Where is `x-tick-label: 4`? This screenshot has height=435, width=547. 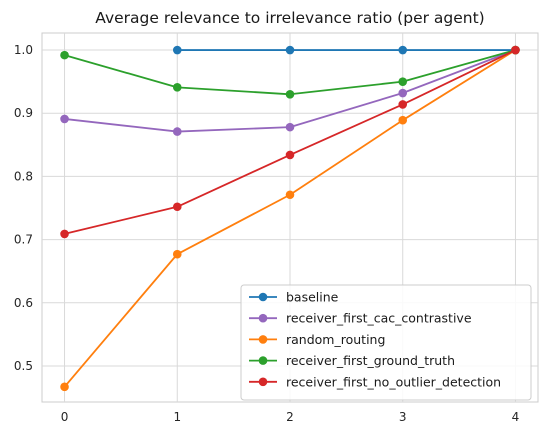 x-tick-label: 4 is located at coordinates (516, 417).